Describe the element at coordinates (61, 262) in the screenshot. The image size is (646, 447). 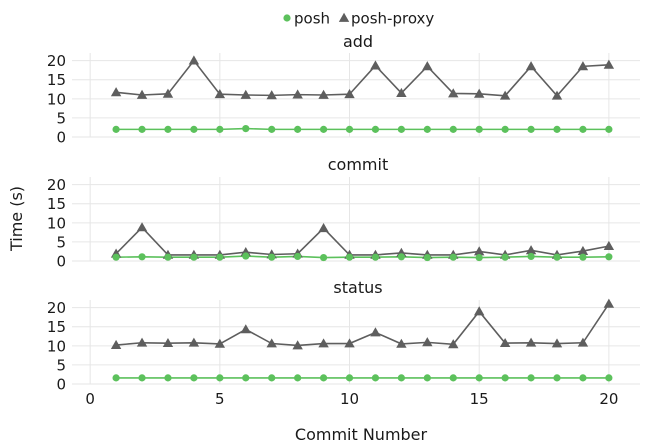
I see `panel-commit-y-tick-label: 0` at that location.